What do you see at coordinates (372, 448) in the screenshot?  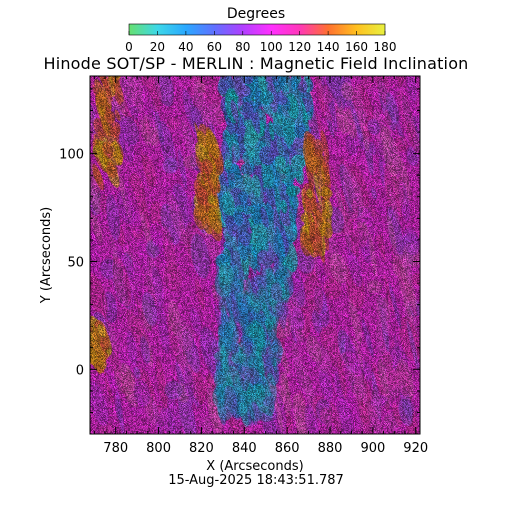 I see `x-tick-label: 900` at bounding box center [372, 448].